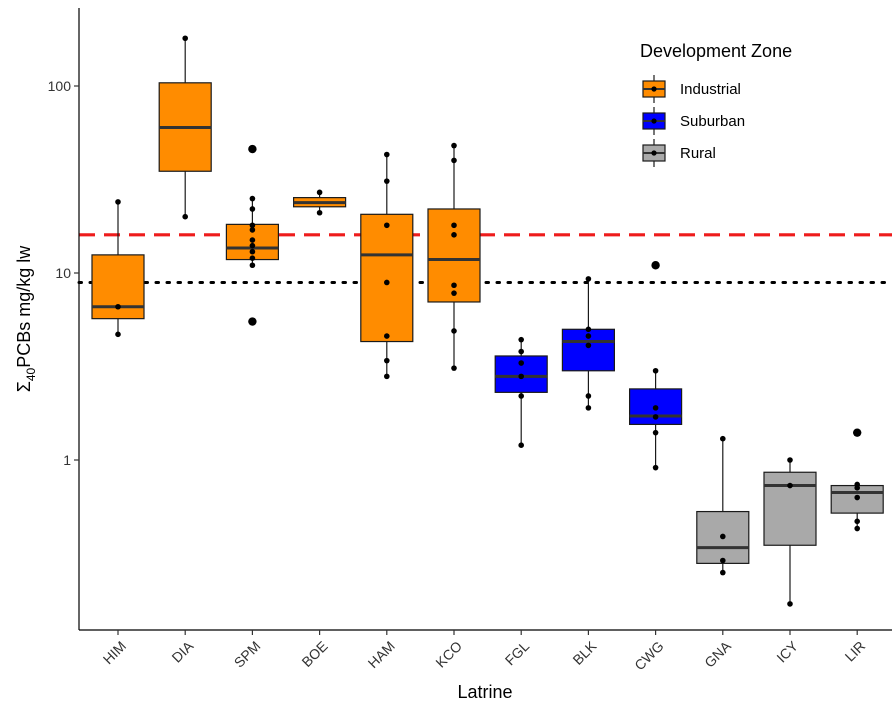 This screenshot has height=706, width=896. What do you see at coordinates (717, 653) in the screenshot?
I see `x-tick-label: GNA` at bounding box center [717, 653].